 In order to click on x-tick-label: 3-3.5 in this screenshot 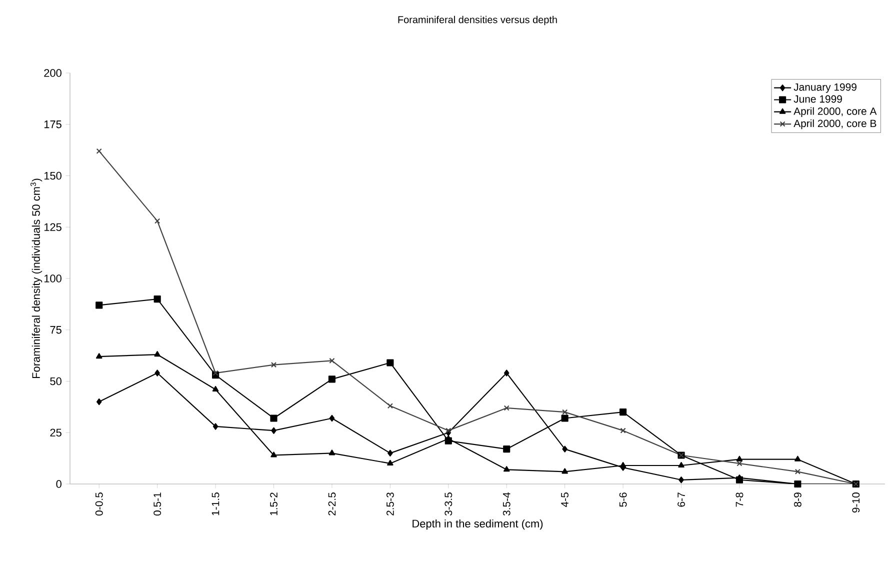, I will do `click(448, 504)`.